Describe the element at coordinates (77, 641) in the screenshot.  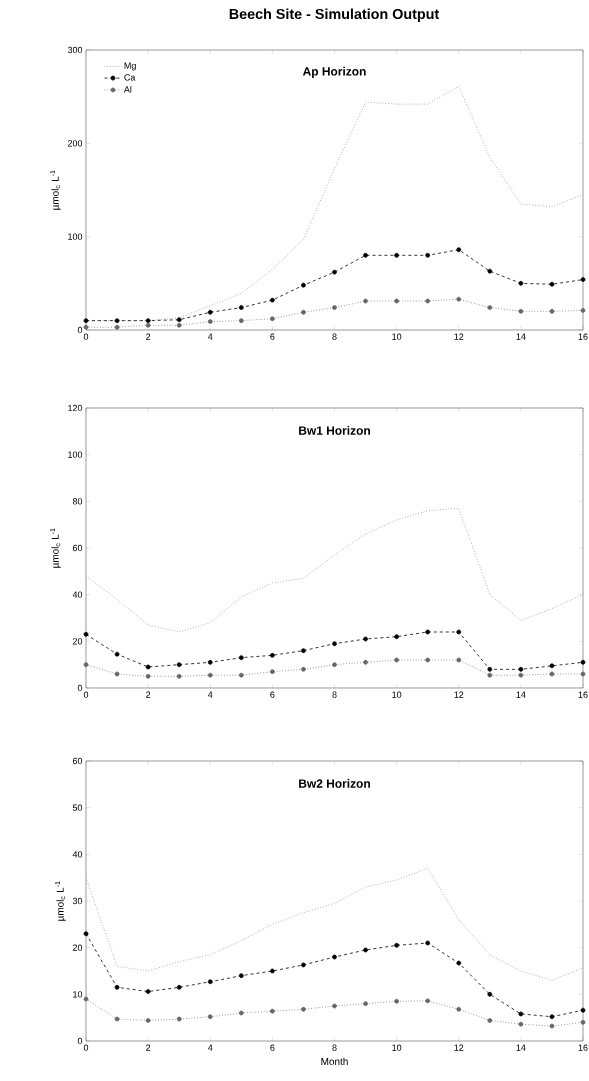
I see `y-tick-label: 20` at that location.